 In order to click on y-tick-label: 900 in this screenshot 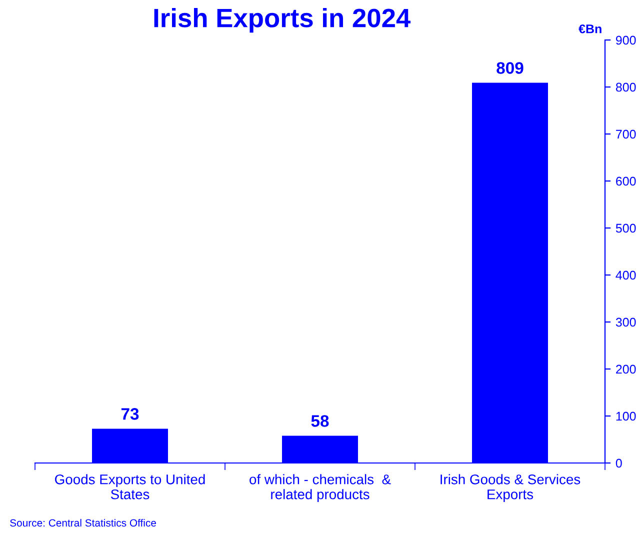, I will do `click(626, 40)`.